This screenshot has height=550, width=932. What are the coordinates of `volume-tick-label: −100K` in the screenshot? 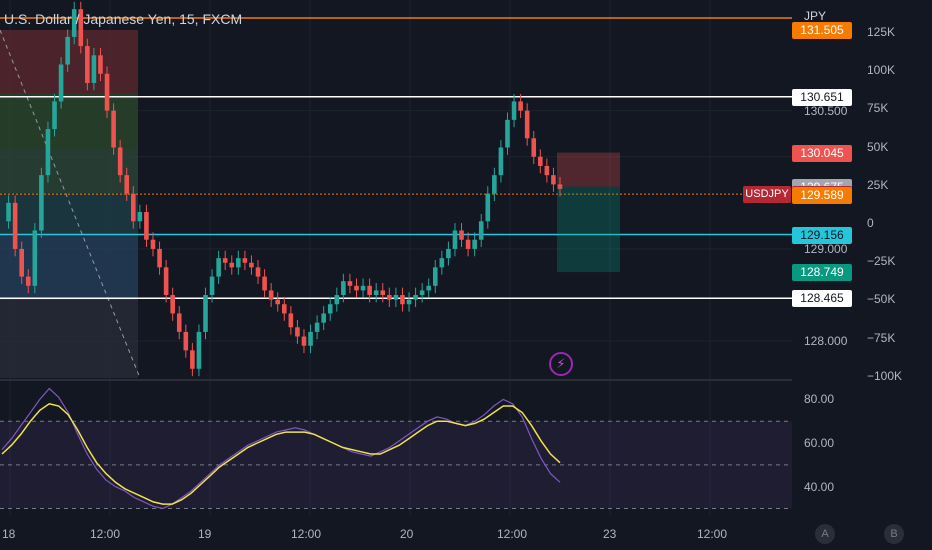 It's located at (885, 375).